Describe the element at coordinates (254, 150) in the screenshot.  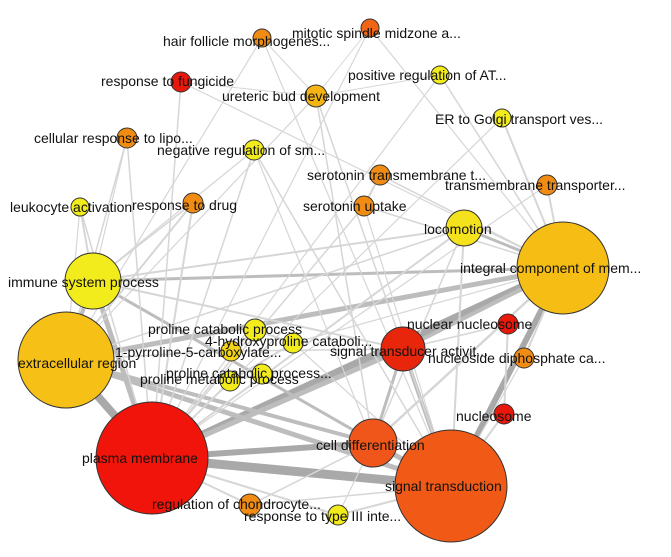
I see `node-negative-regulation-sm` at that location.